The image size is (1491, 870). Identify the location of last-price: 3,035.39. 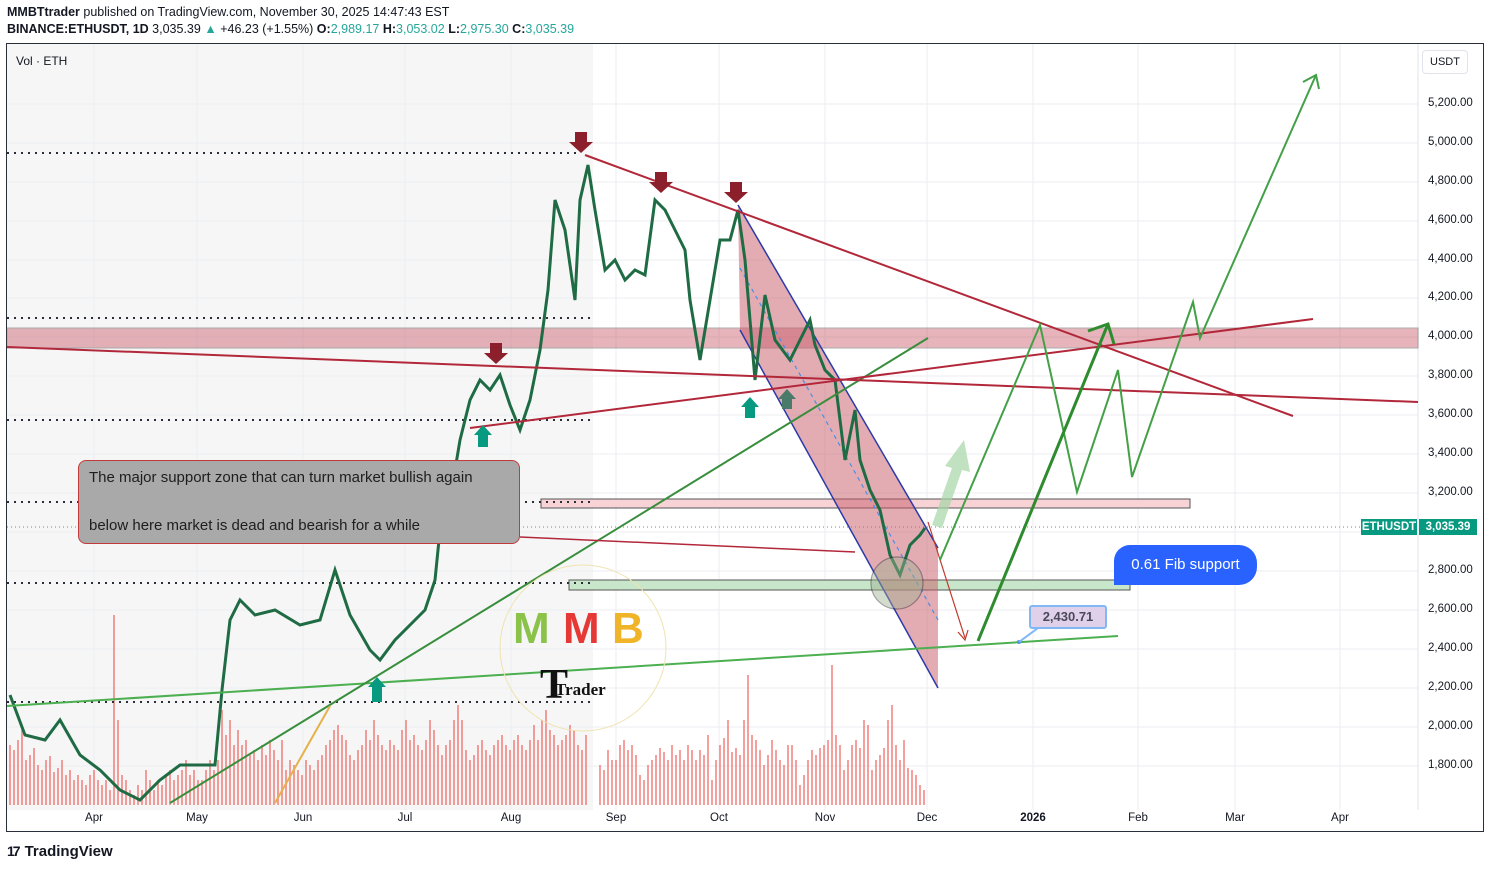
(176, 29).